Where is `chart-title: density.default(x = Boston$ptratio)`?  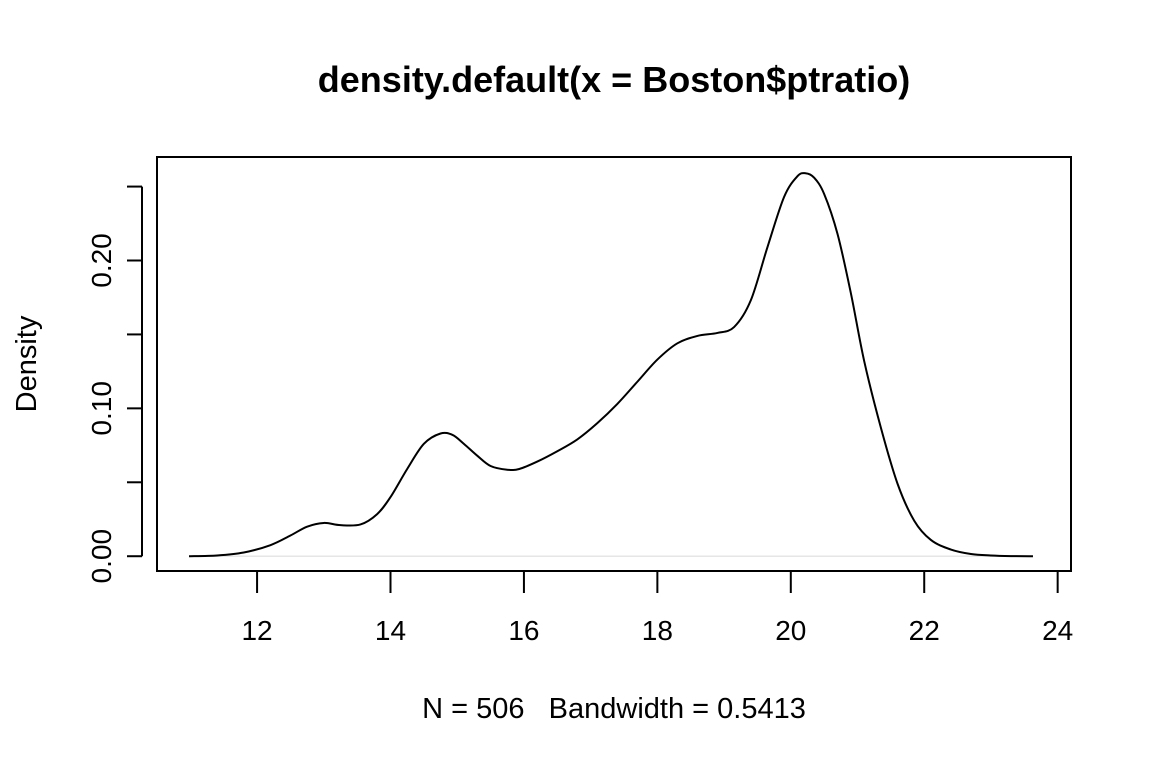
chart-title: density.default(x = Boston$ptratio) is located at coordinates (614, 79).